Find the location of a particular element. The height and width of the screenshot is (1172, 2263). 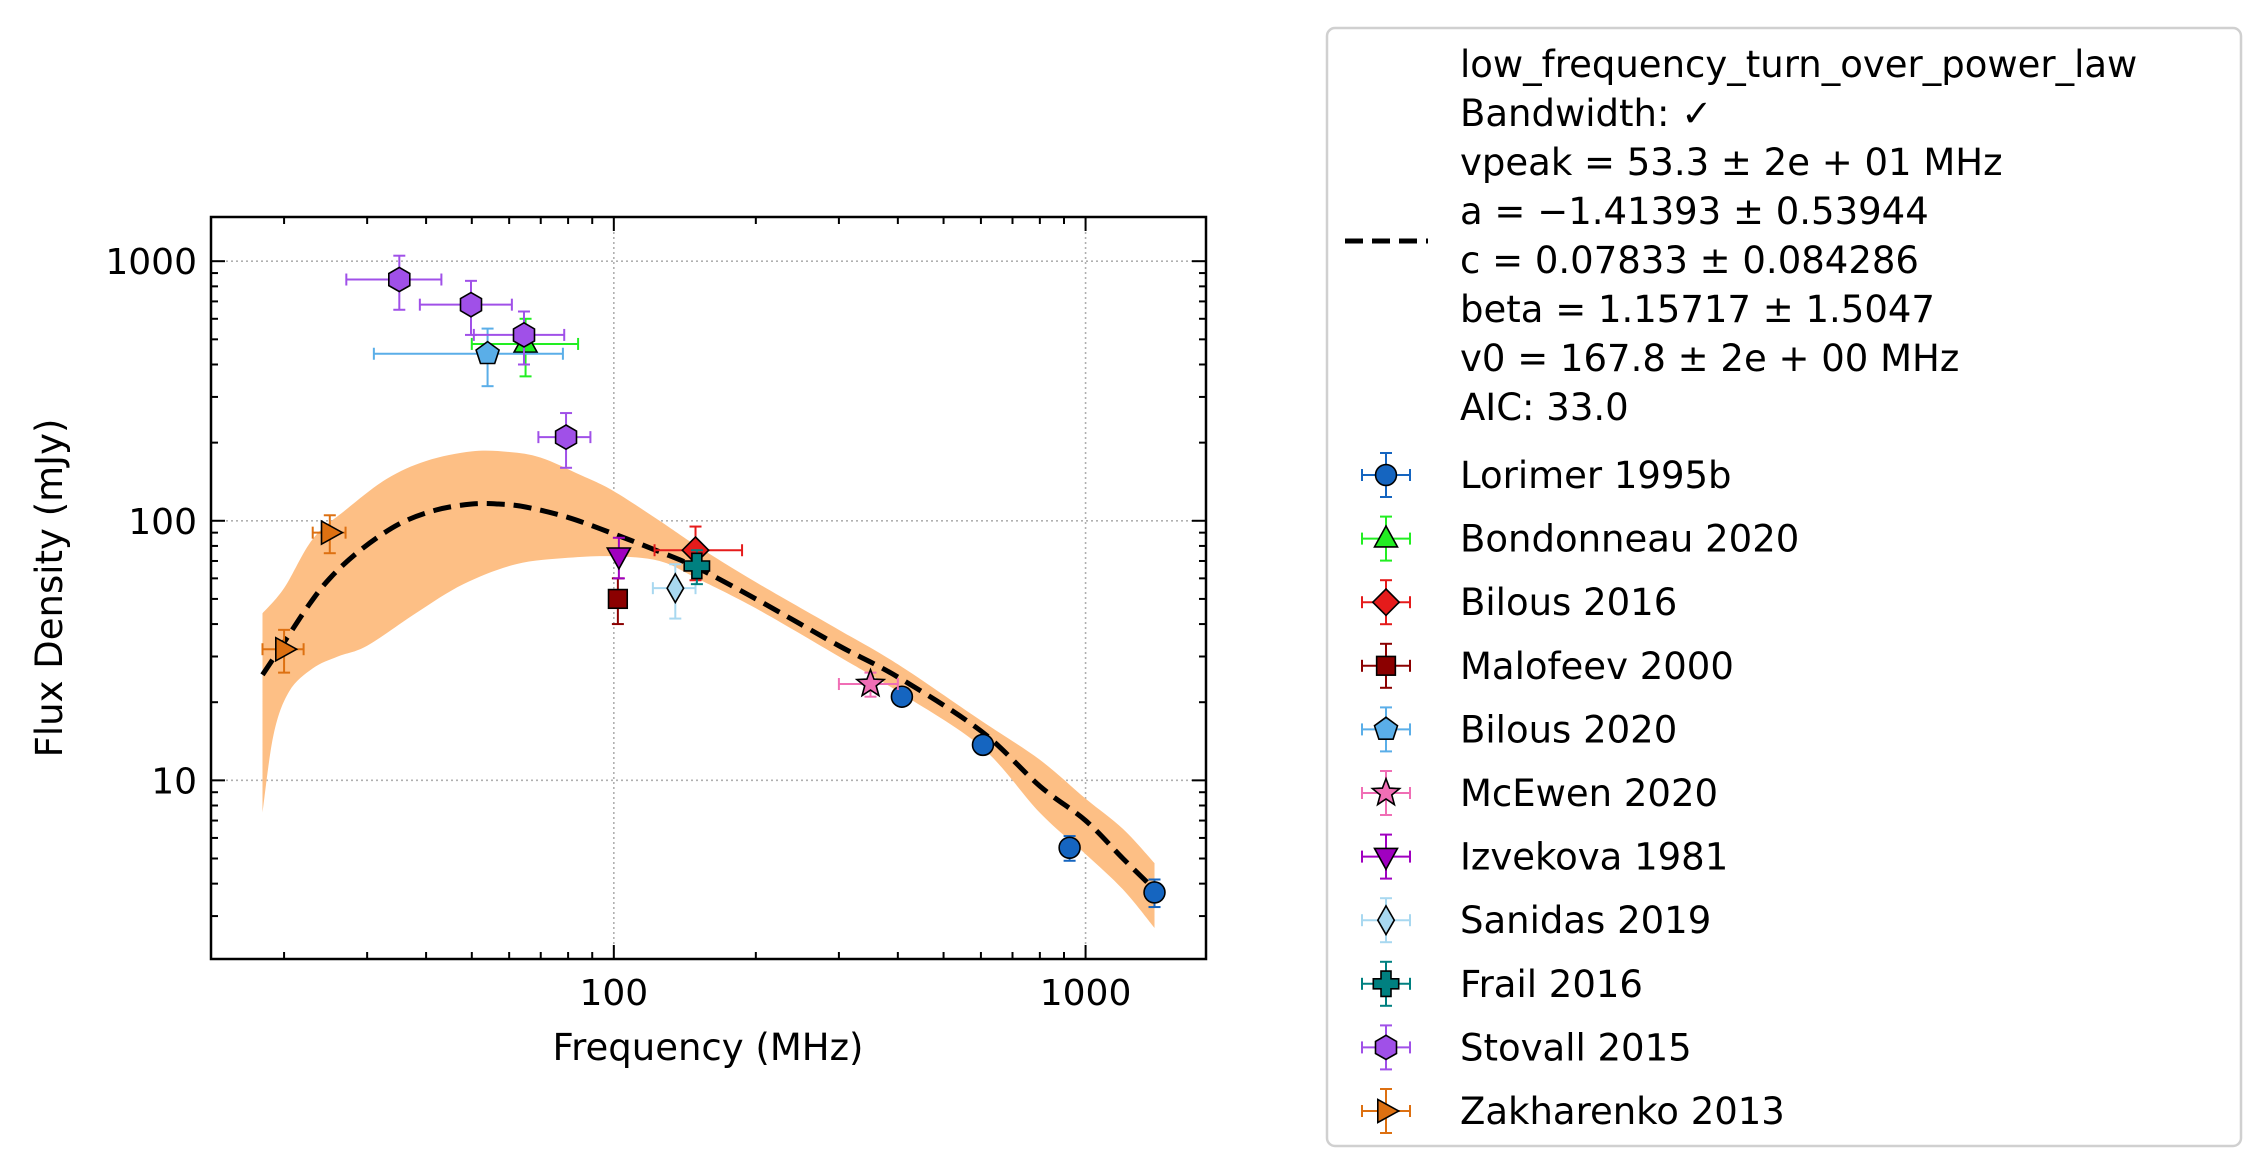

legend-series-label: Sanidas 2019 is located at coordinates (1585, 920).